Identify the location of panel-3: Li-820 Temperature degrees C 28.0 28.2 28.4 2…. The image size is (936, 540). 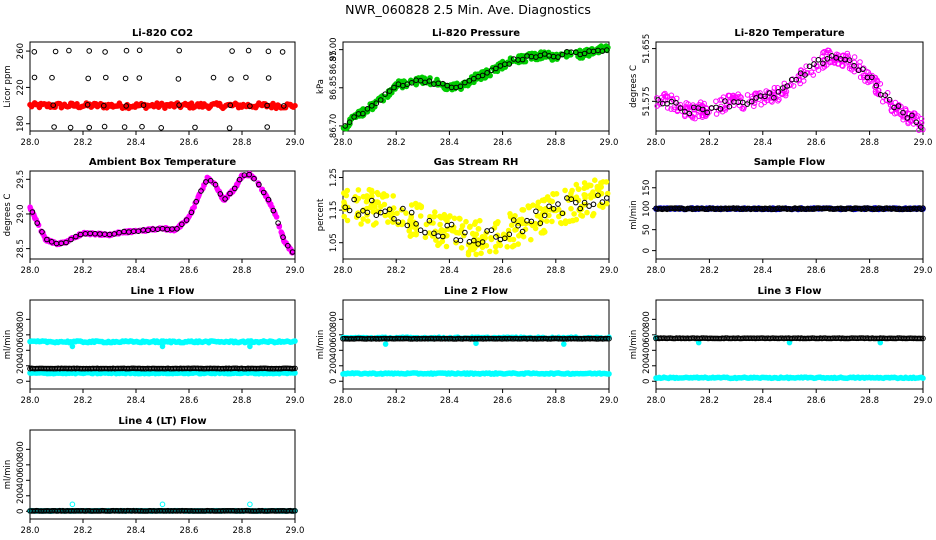
(780, 88).